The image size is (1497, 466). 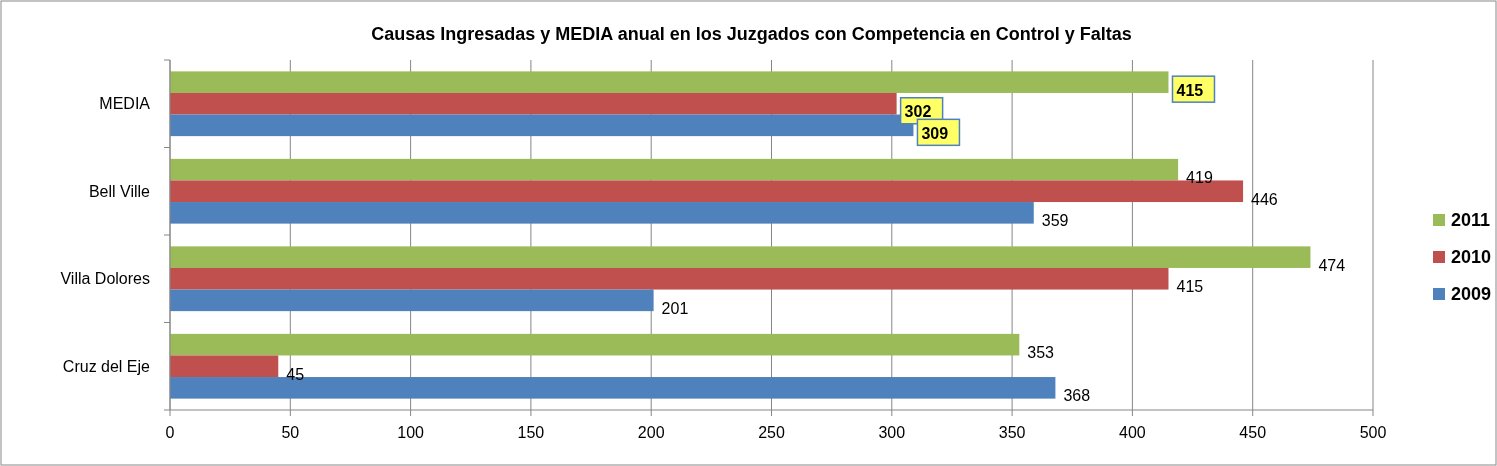 What do you see at coordinates (105, 279) in the screenshot?
I see `y-tick-label: Villa Dolores` at bounding box center [105, 279].